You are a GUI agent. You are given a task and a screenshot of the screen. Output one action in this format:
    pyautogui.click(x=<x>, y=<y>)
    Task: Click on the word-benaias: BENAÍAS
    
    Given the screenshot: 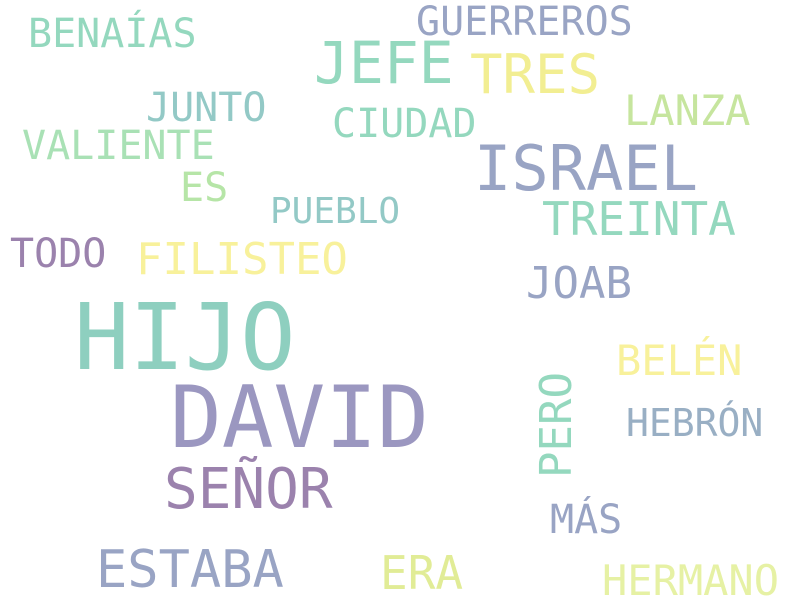 What is the action you would take?
    pyautogui.click(x=112, y=34)
    